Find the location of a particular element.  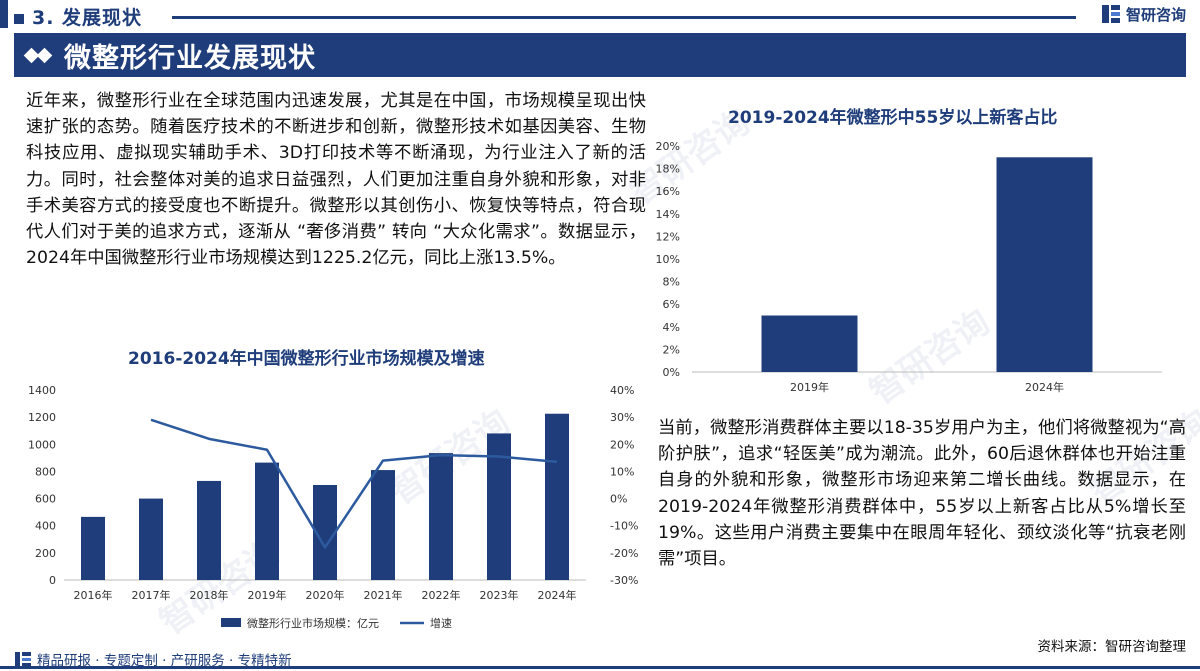

section-label-text: 3. 发展现状 is located at coordinates (87, 18).